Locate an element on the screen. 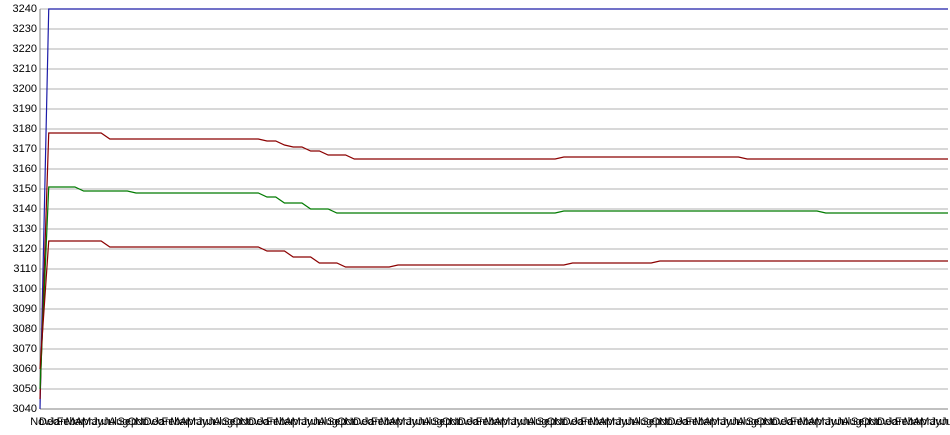 Image resolution: width=950 pixels, height=435 pixels. y-tick-label: 3070 is located at coordinates (25, 349).